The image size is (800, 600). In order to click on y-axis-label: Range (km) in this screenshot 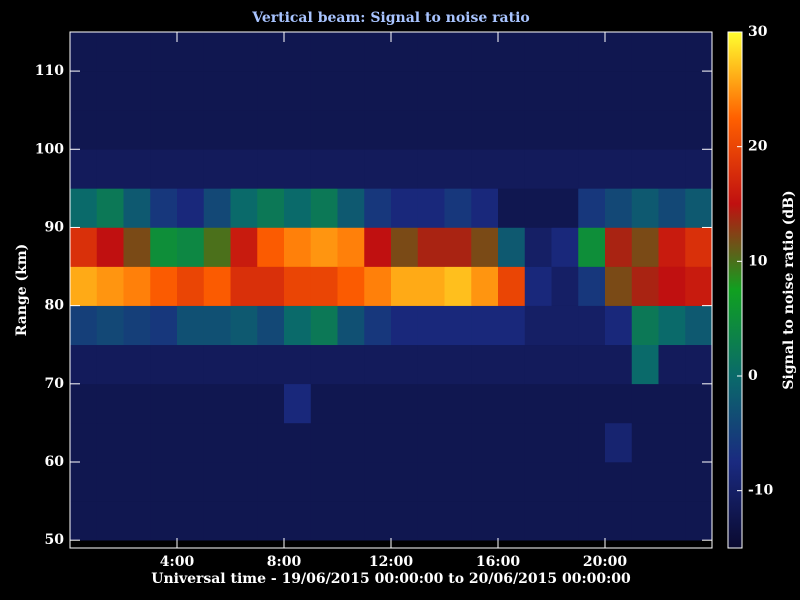, I will do `click(22, 290)`.